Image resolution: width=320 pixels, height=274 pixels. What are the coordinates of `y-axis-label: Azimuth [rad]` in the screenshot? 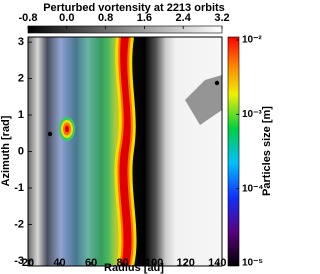 It's located at (6, 150).